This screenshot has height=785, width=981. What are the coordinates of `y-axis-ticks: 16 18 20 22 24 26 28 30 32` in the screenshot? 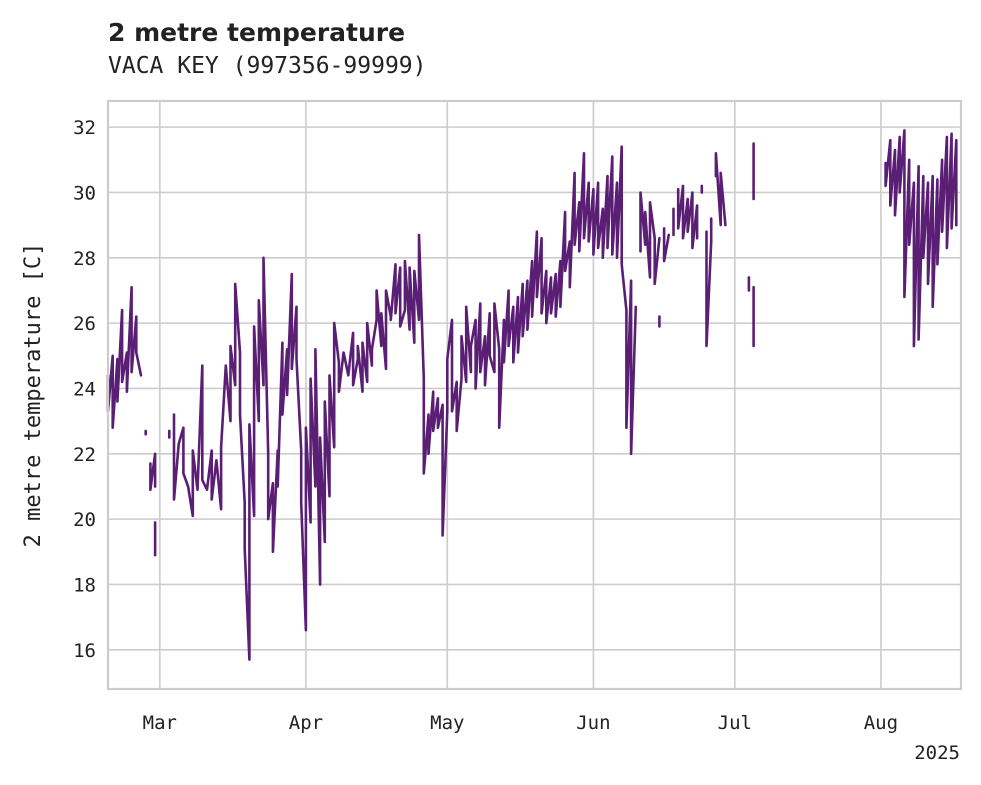 It's located at (84, 389).